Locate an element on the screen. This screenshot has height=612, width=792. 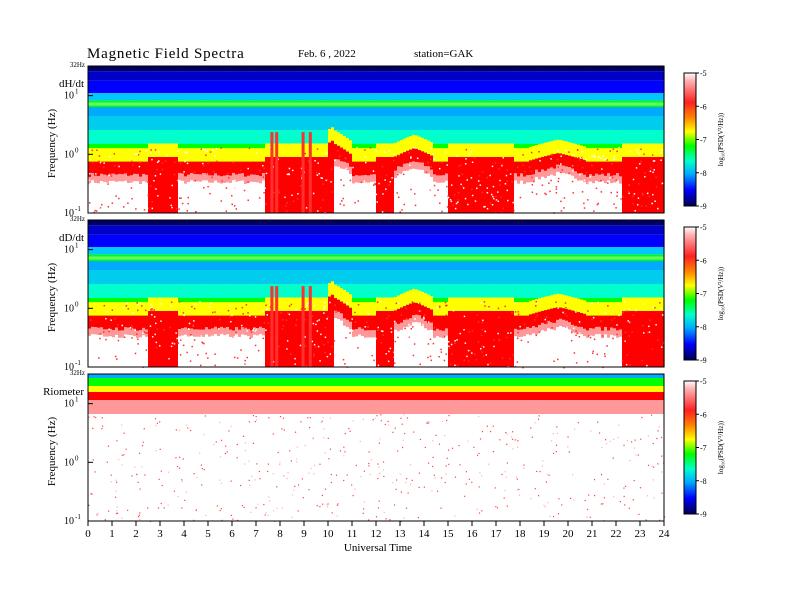
x-tick-label: 14 is located at coordinates (425, 534).